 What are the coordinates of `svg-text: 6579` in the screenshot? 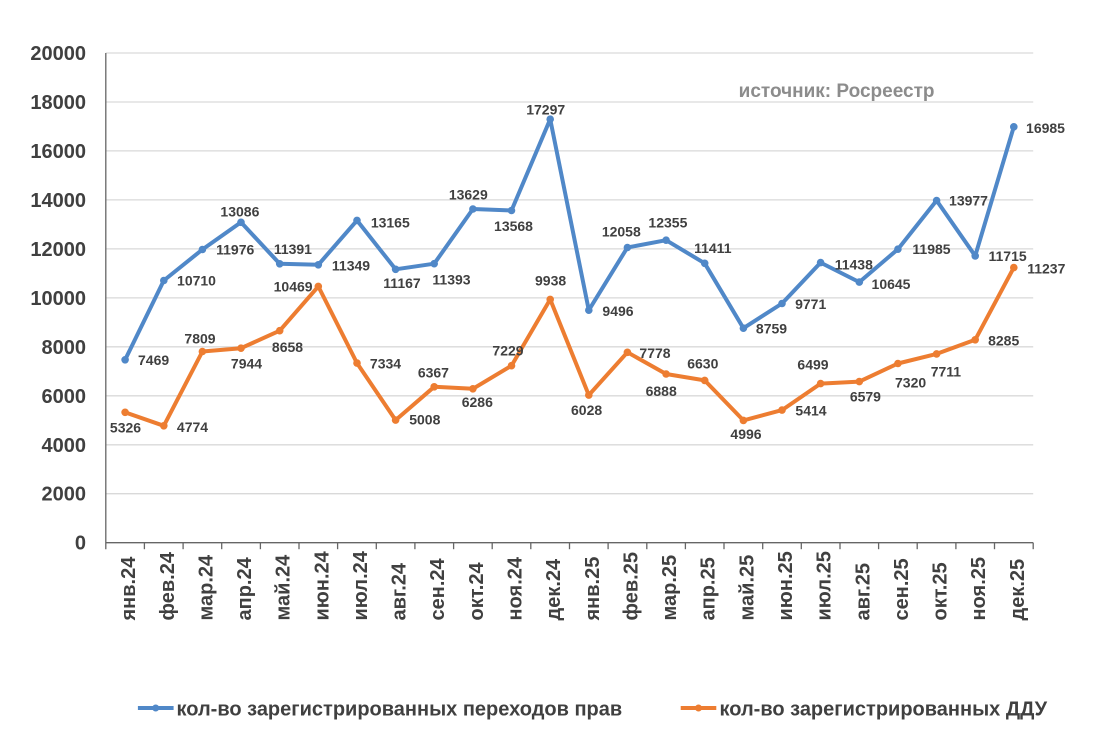 It's located at (865, 397).